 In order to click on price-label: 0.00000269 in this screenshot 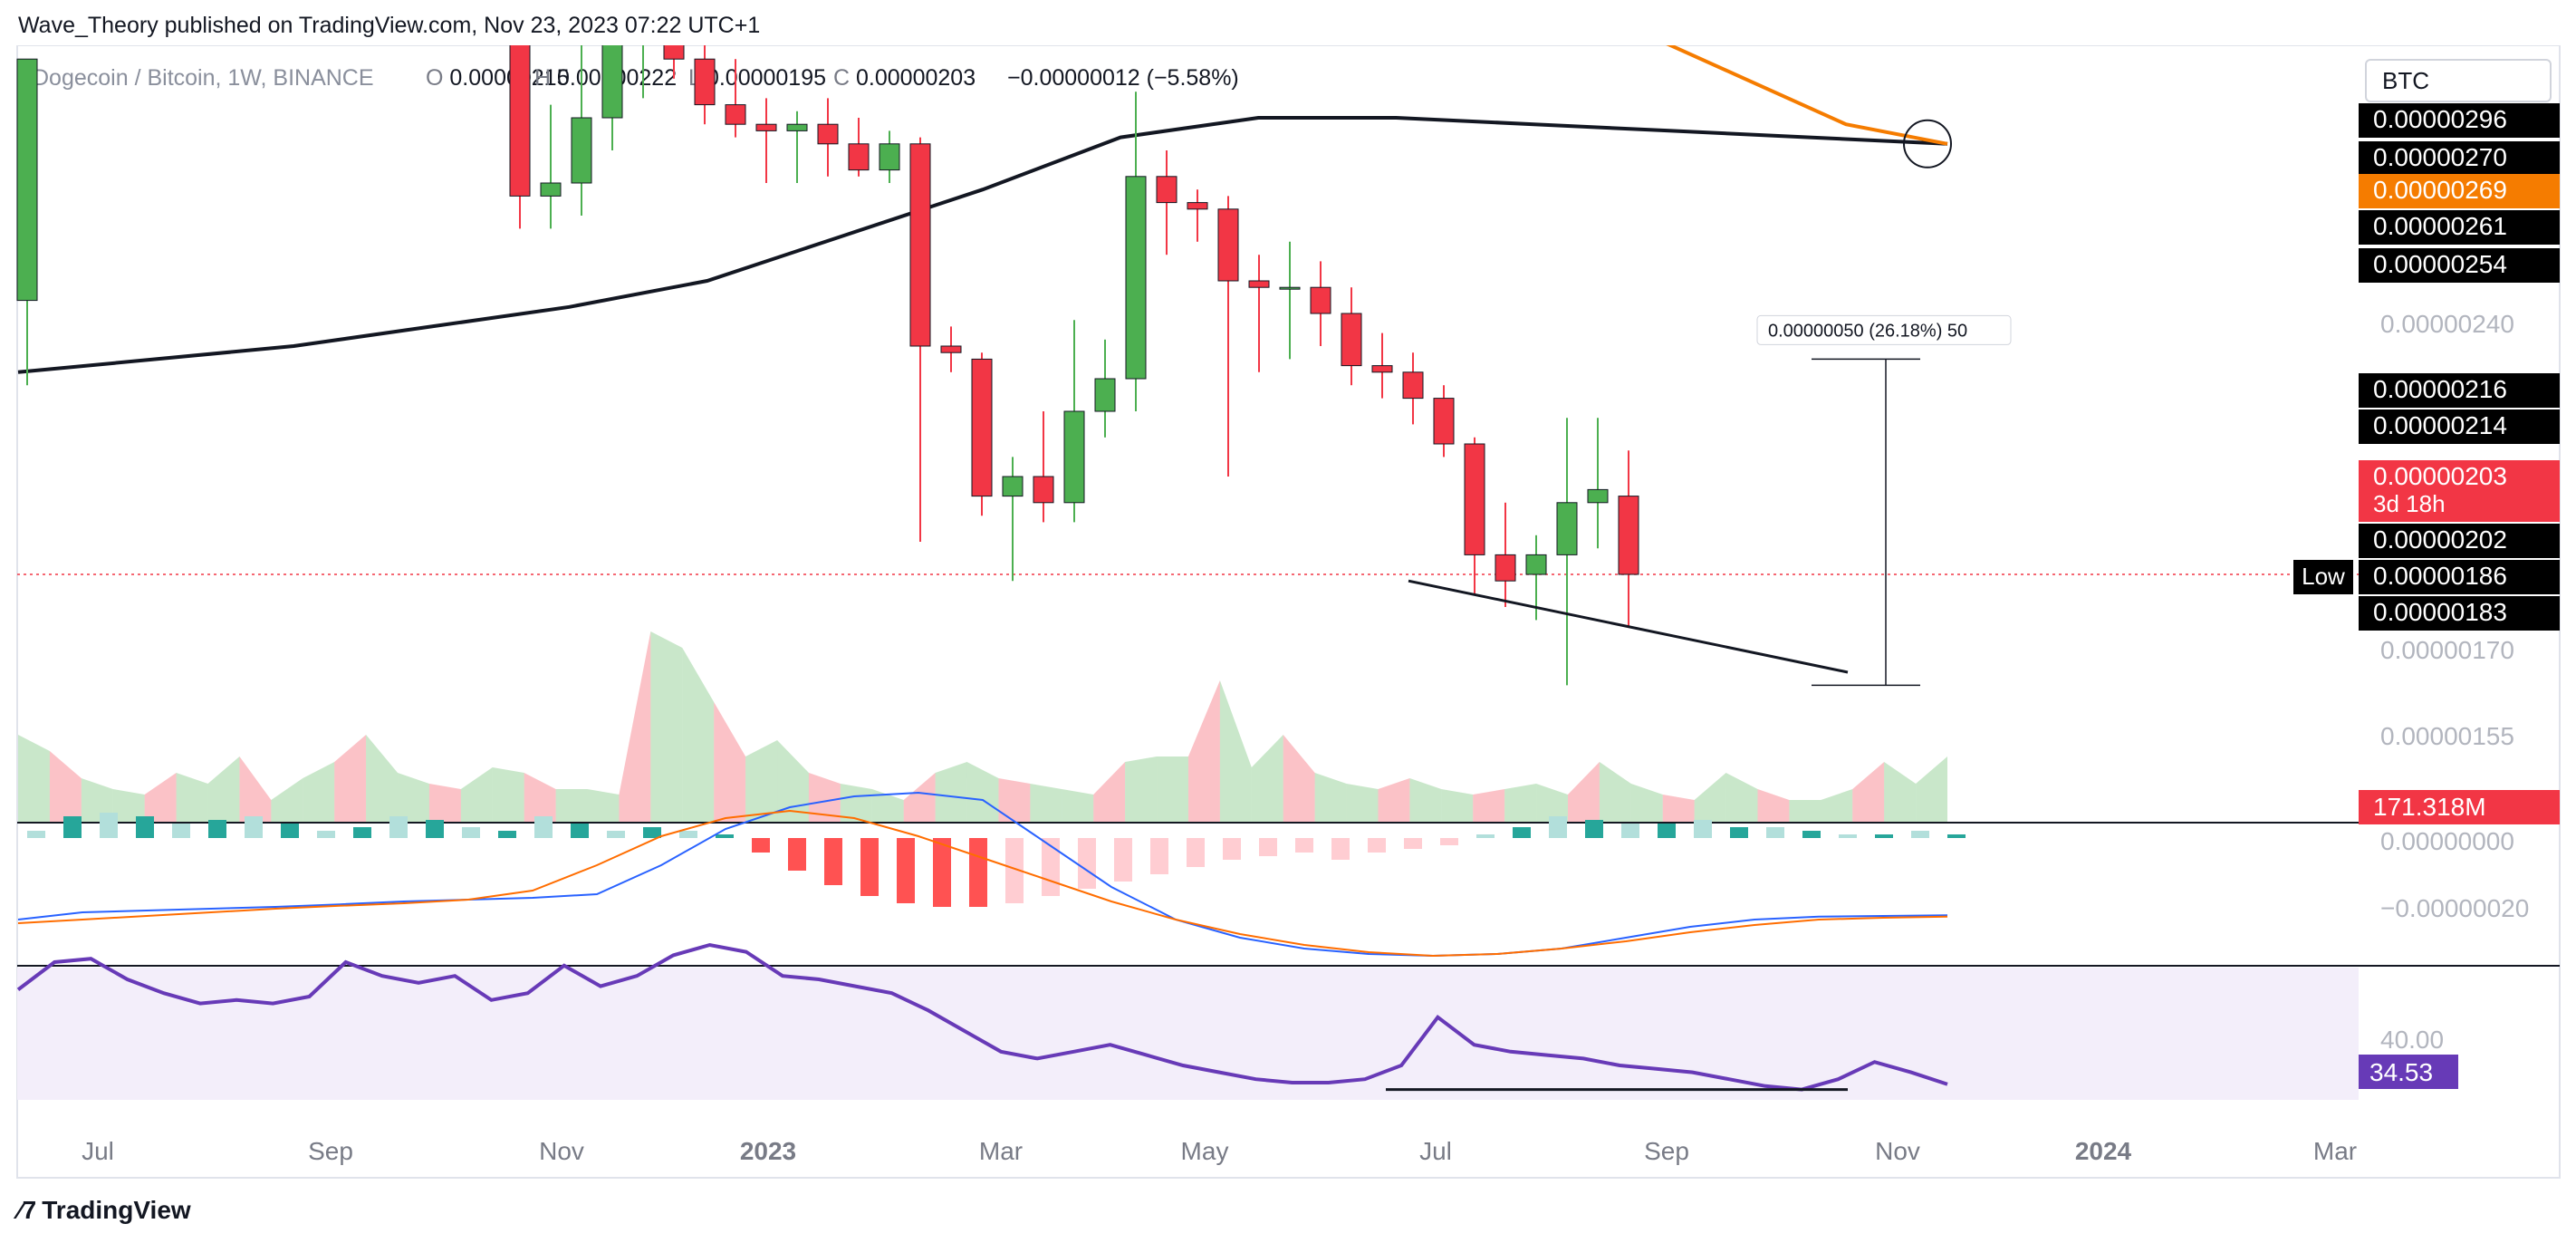, I will do `click(2440, 190)`.